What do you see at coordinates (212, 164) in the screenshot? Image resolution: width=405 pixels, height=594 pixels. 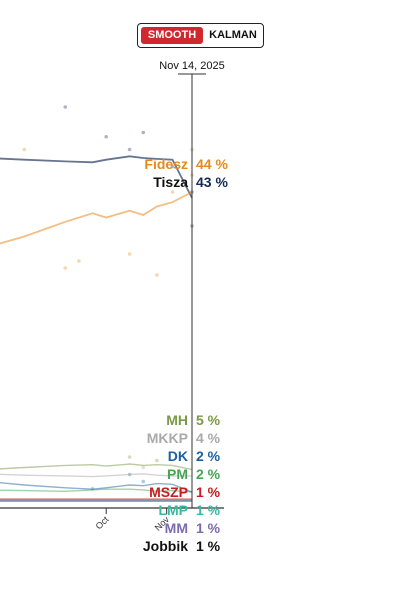 I see `label-value-fidesz: 44 %` at bounding box center [212, 164].